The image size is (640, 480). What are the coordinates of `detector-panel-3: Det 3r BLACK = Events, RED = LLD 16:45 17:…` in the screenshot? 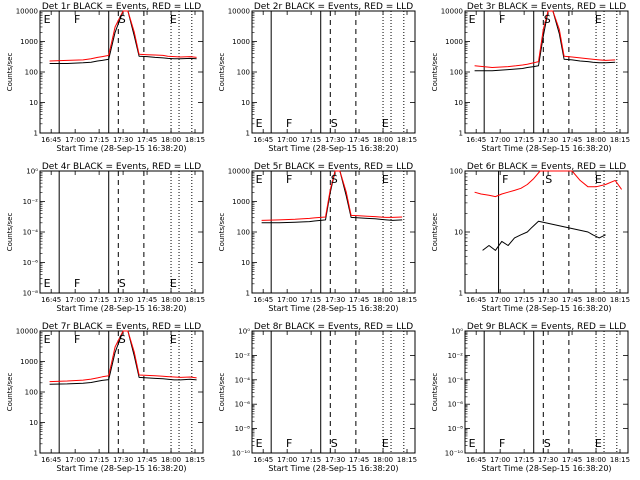 It's located at (530, 77).